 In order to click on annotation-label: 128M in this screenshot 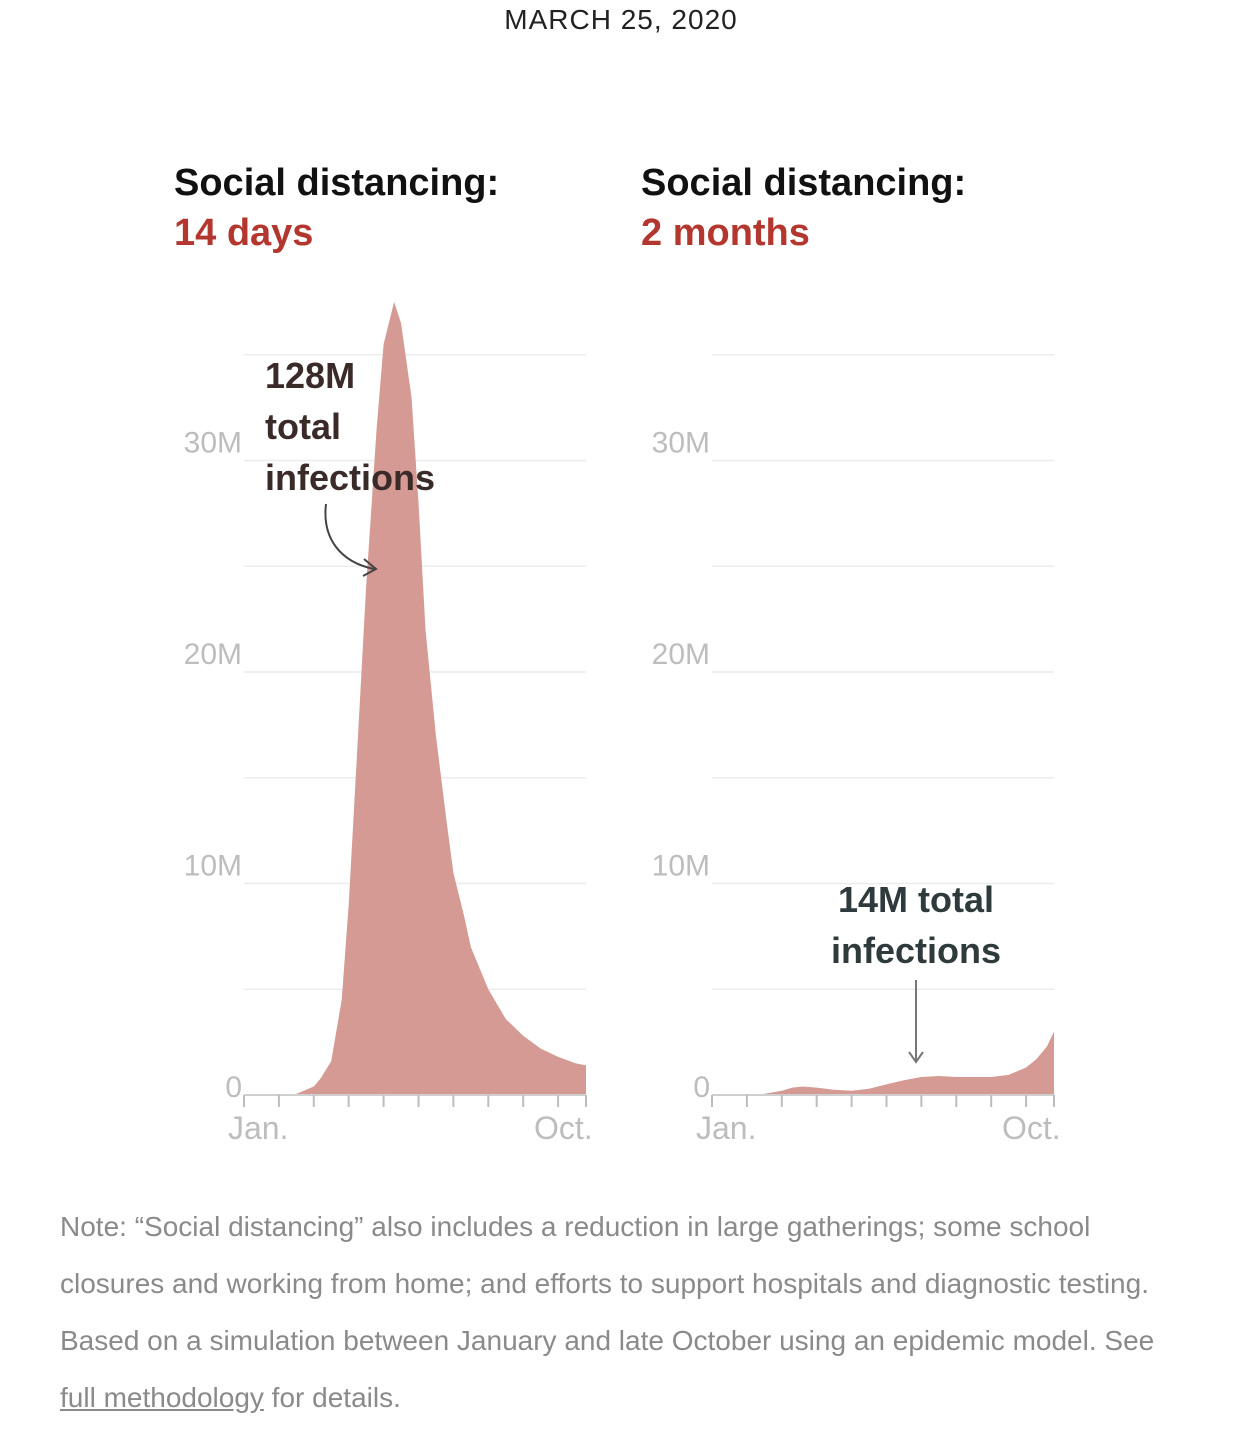, I will do `click(310, 375)`.